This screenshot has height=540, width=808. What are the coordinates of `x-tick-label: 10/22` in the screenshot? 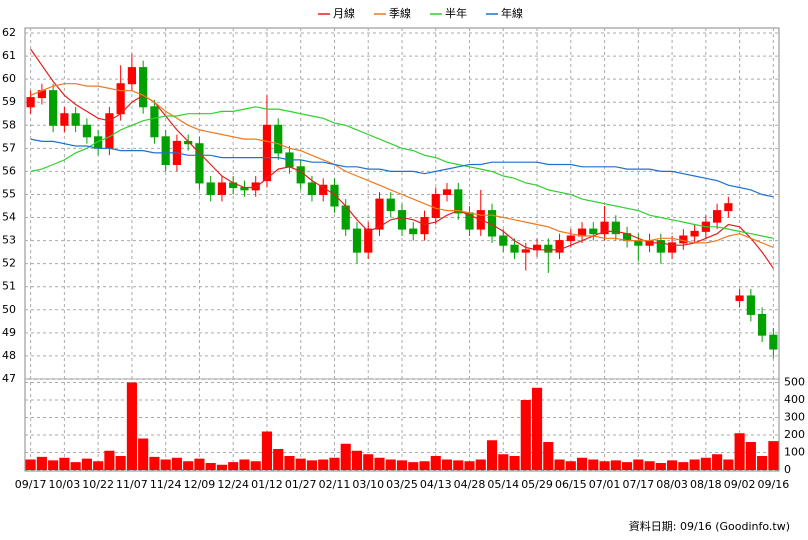 It's located at (98, 484).